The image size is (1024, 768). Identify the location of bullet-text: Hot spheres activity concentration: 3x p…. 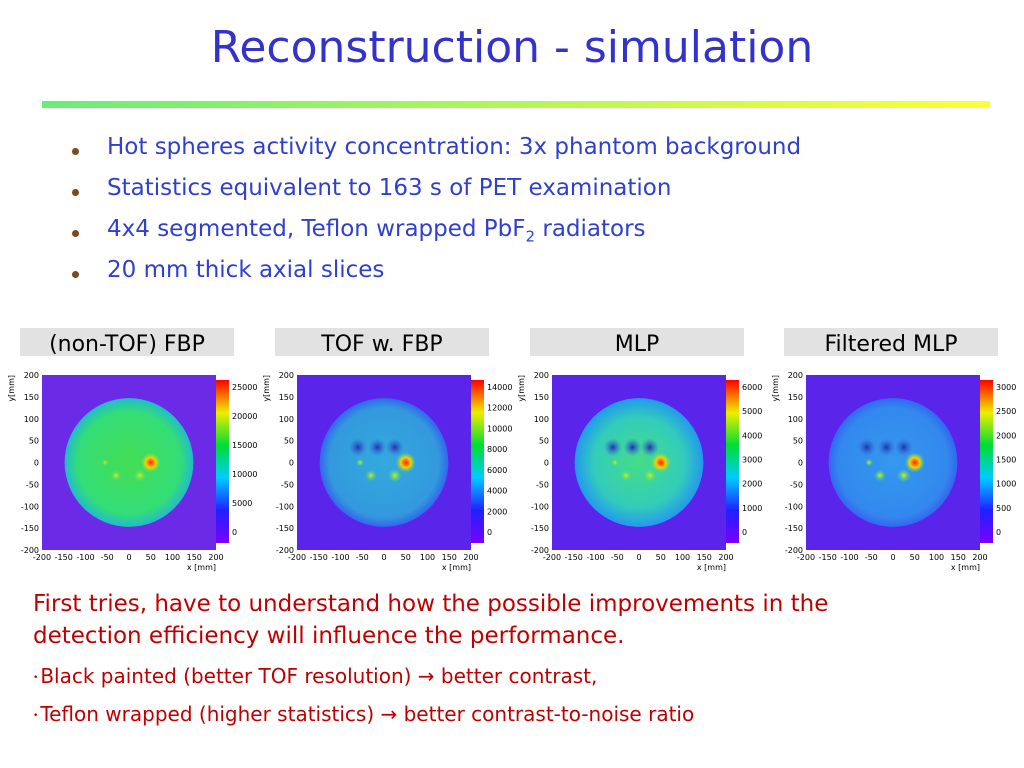
(454, 147).